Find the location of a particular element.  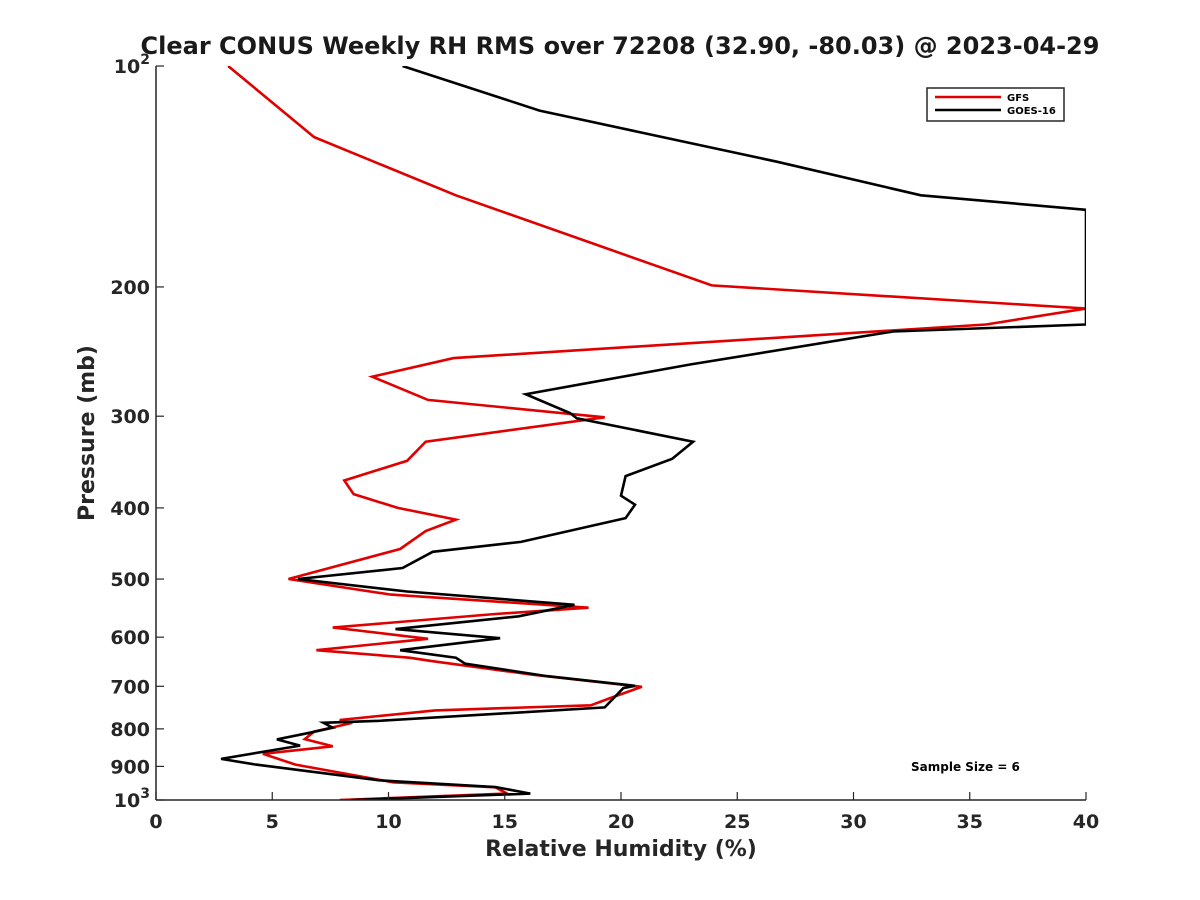

y-tick-label: 700 is located at coordinates (130, 687).